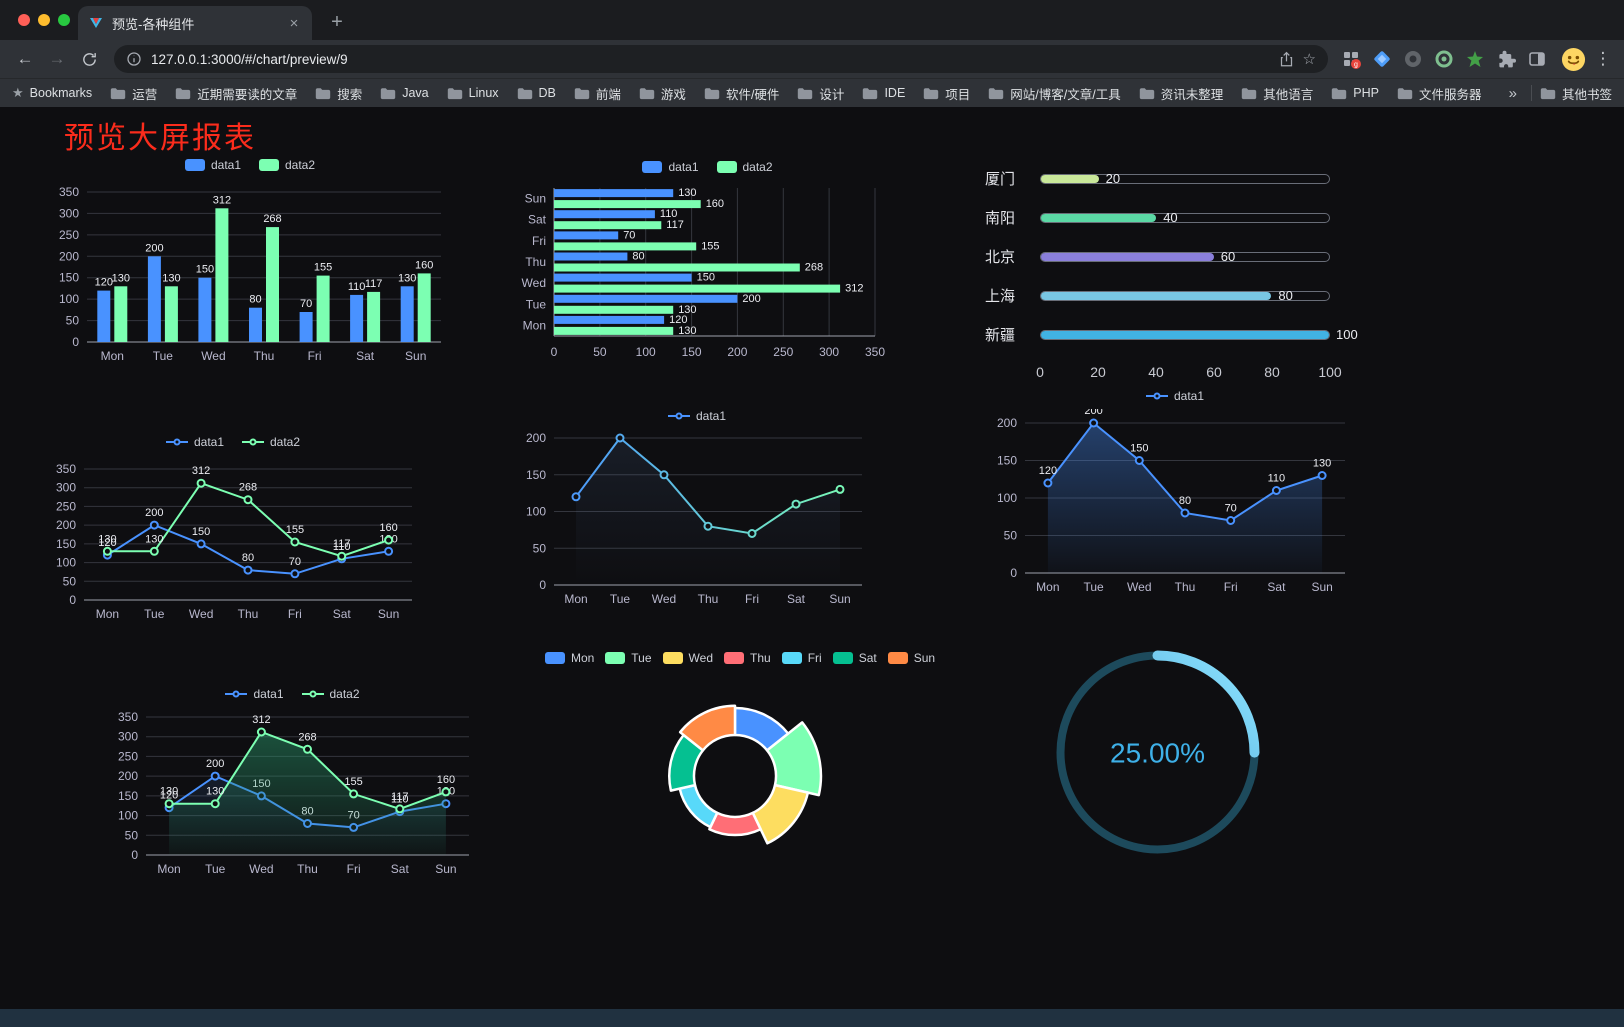 The width and height of the screenshot is (1624, 1027). I want to click on svg-text: Sat, so click(365, 356).